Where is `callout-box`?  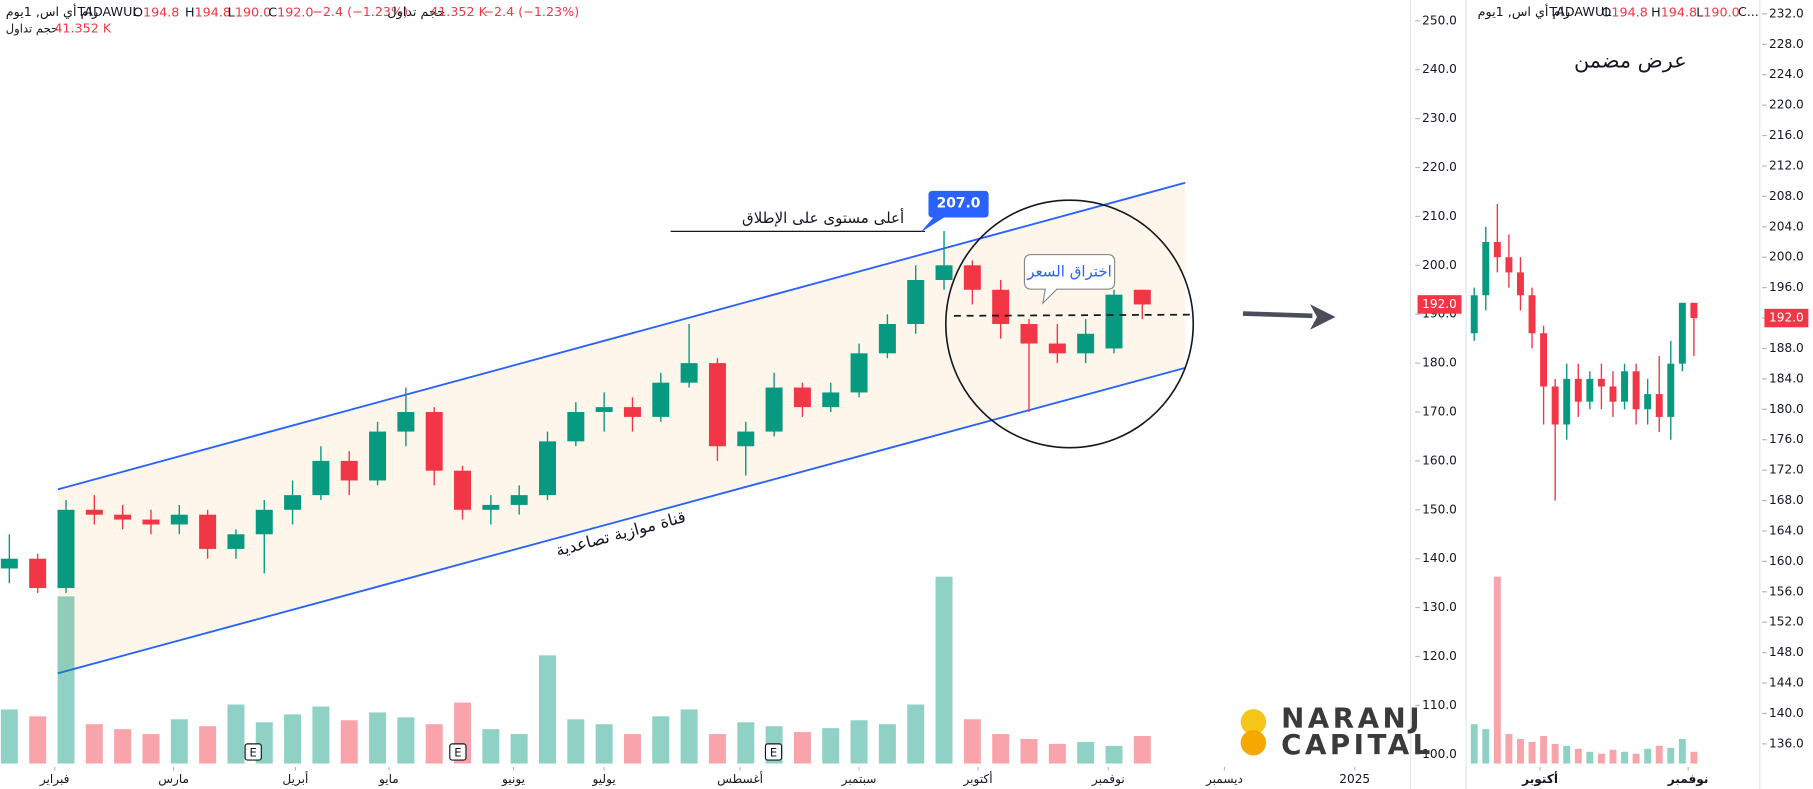 callout-box is located at coordinates (958, 204).